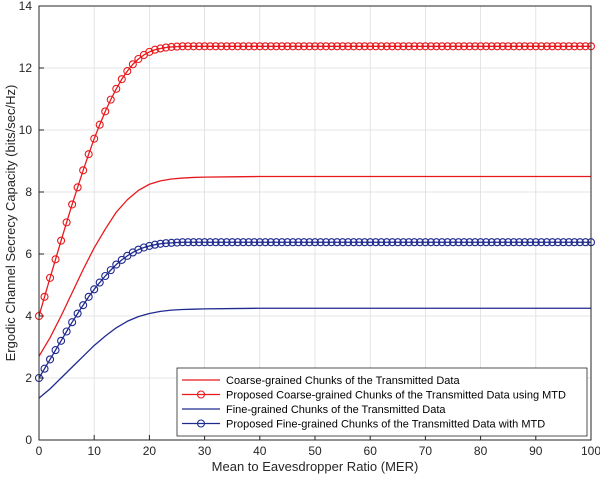  I want to click on x-tick-label: 20, so click(150, 451).